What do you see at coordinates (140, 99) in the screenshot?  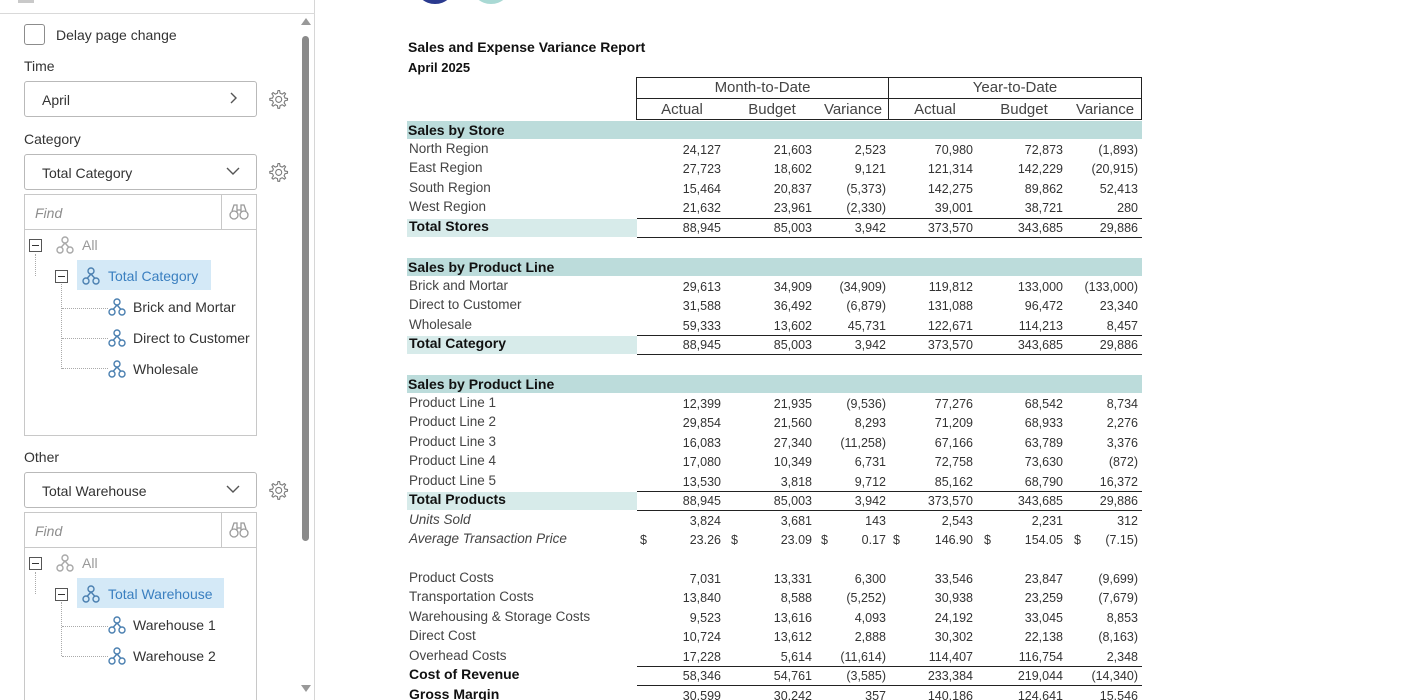 I see `time-selector: April` at bounding box center [140, 99].